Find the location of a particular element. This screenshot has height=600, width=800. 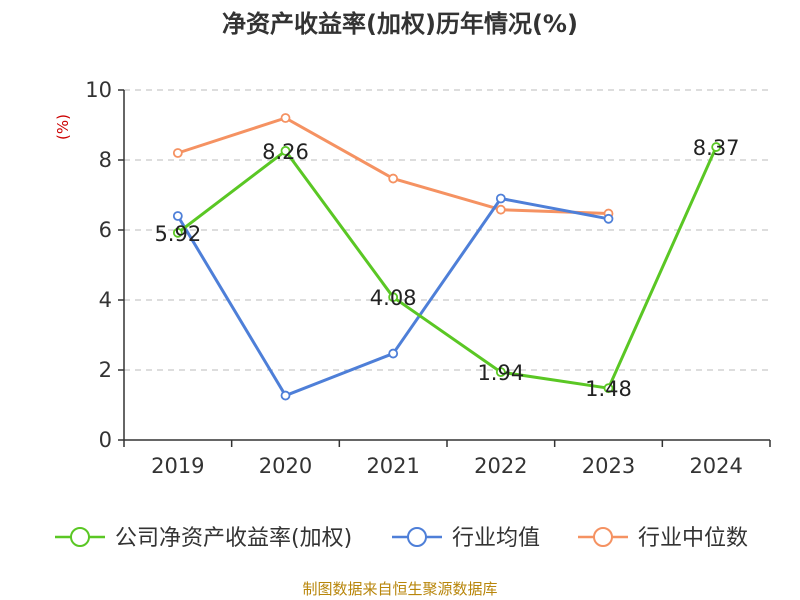

x-tick-label: 2024 is located at coordinates (715, 466).